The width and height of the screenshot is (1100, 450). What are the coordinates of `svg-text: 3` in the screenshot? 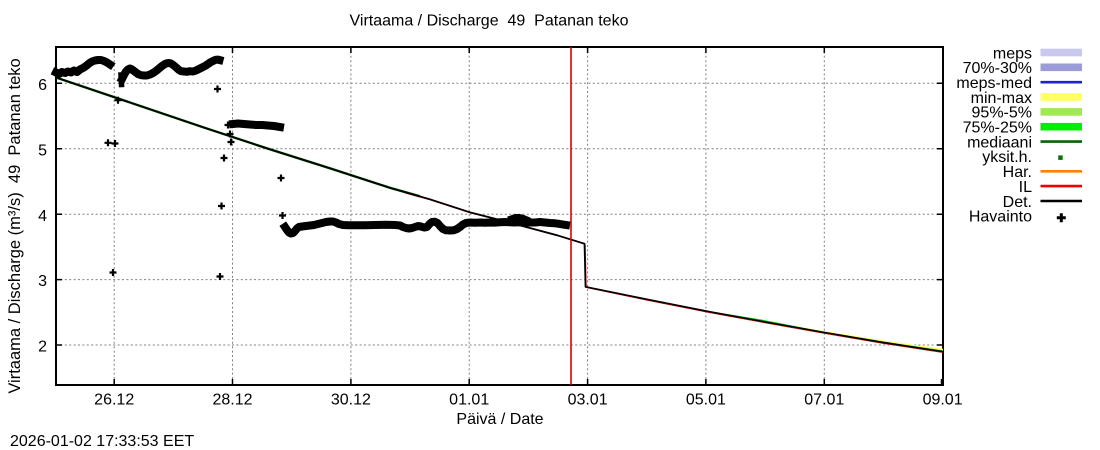 It's located at (42, 281).